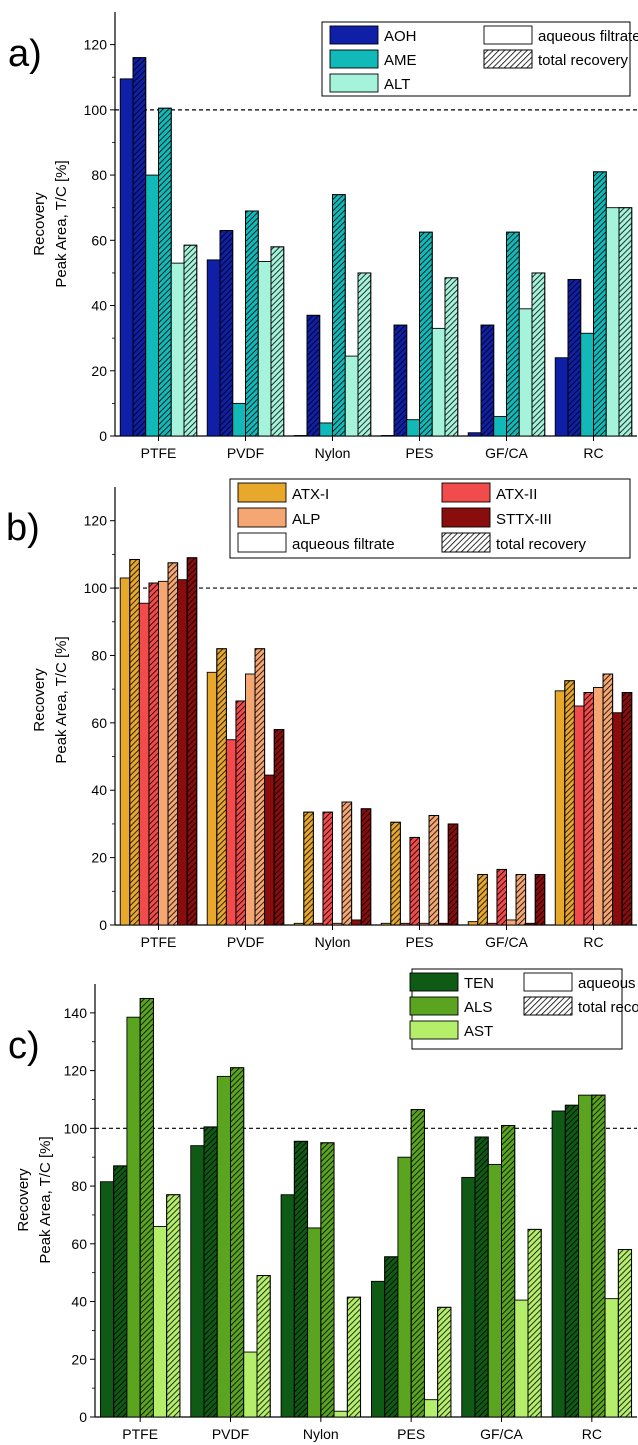  Describe the element at coordinates (343, 544) in the screenshot. I see `legend-plain-label: aqueous filtrate` at that location.